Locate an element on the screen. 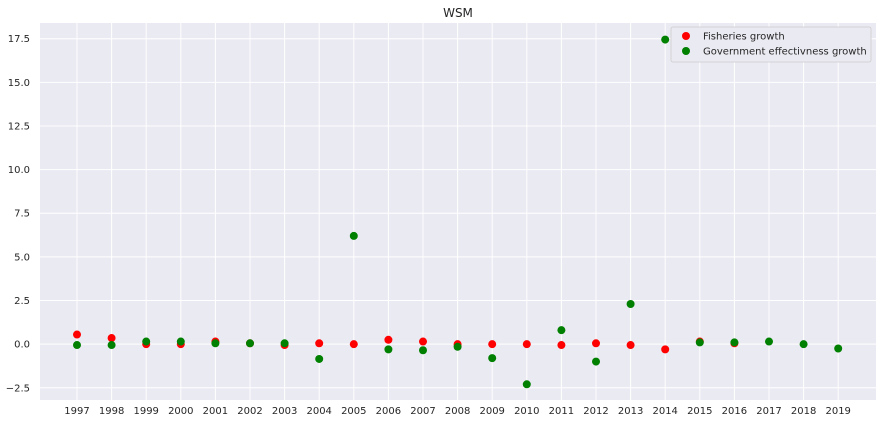 This screenshot has height=427, width=882. x-tick-label: 2001 is located at coordinates (215, 411).